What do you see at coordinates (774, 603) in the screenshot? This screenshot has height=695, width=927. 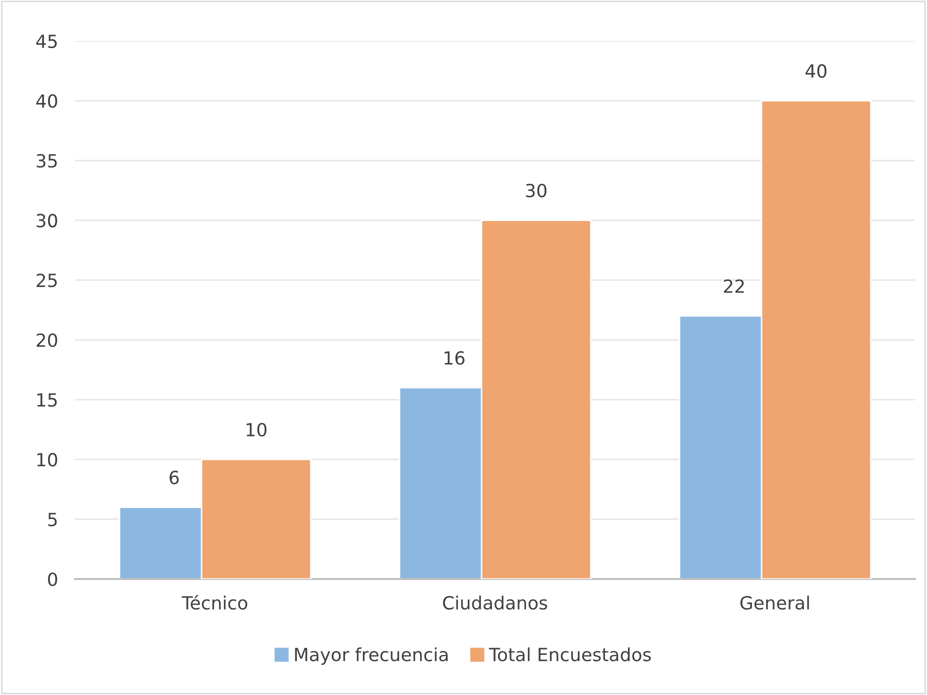 I see `x-tick-label: General` at bounding box center [774, 603].